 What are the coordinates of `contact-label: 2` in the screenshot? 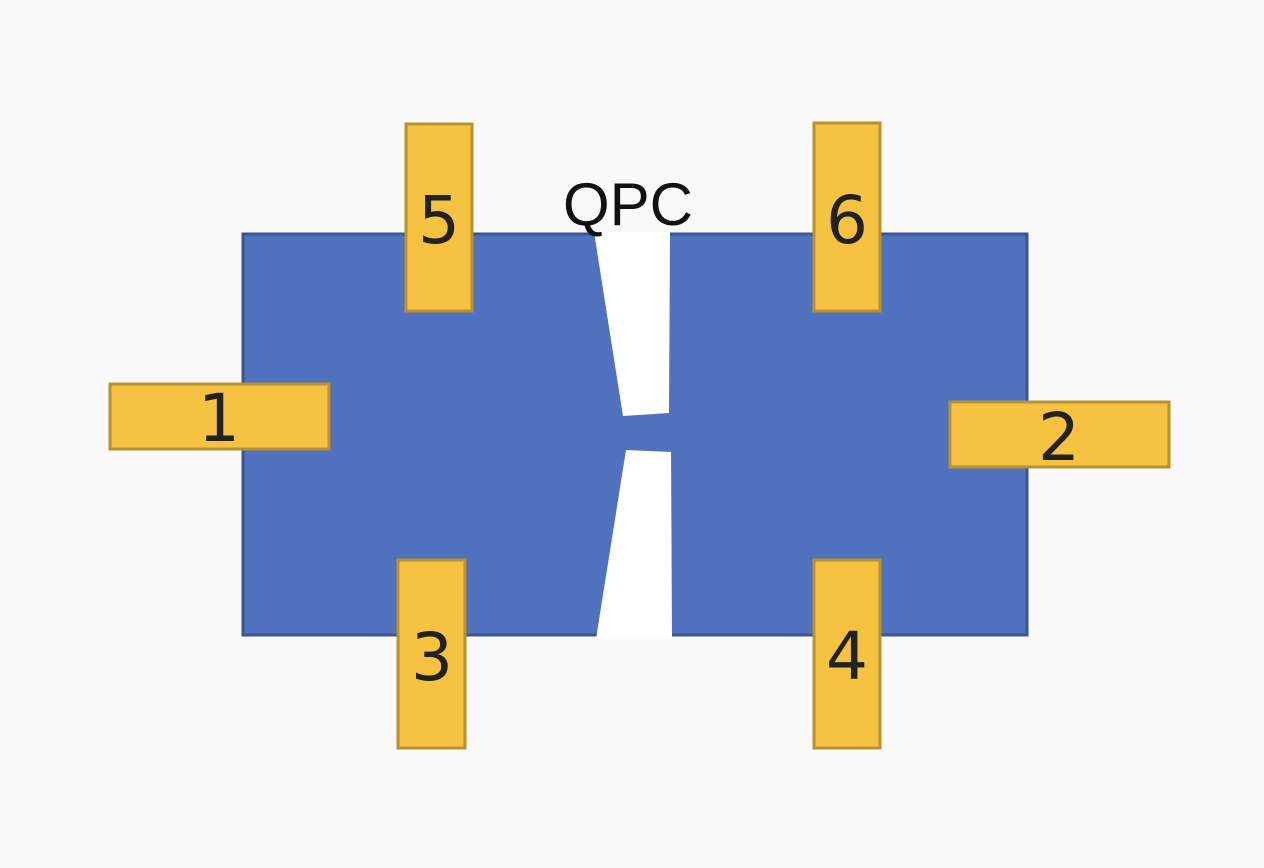 It's located at (1059, 437).